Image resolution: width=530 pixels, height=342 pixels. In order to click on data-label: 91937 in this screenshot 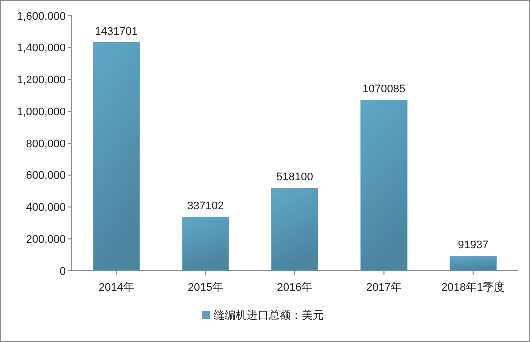, I will do `click(473, 245)`.